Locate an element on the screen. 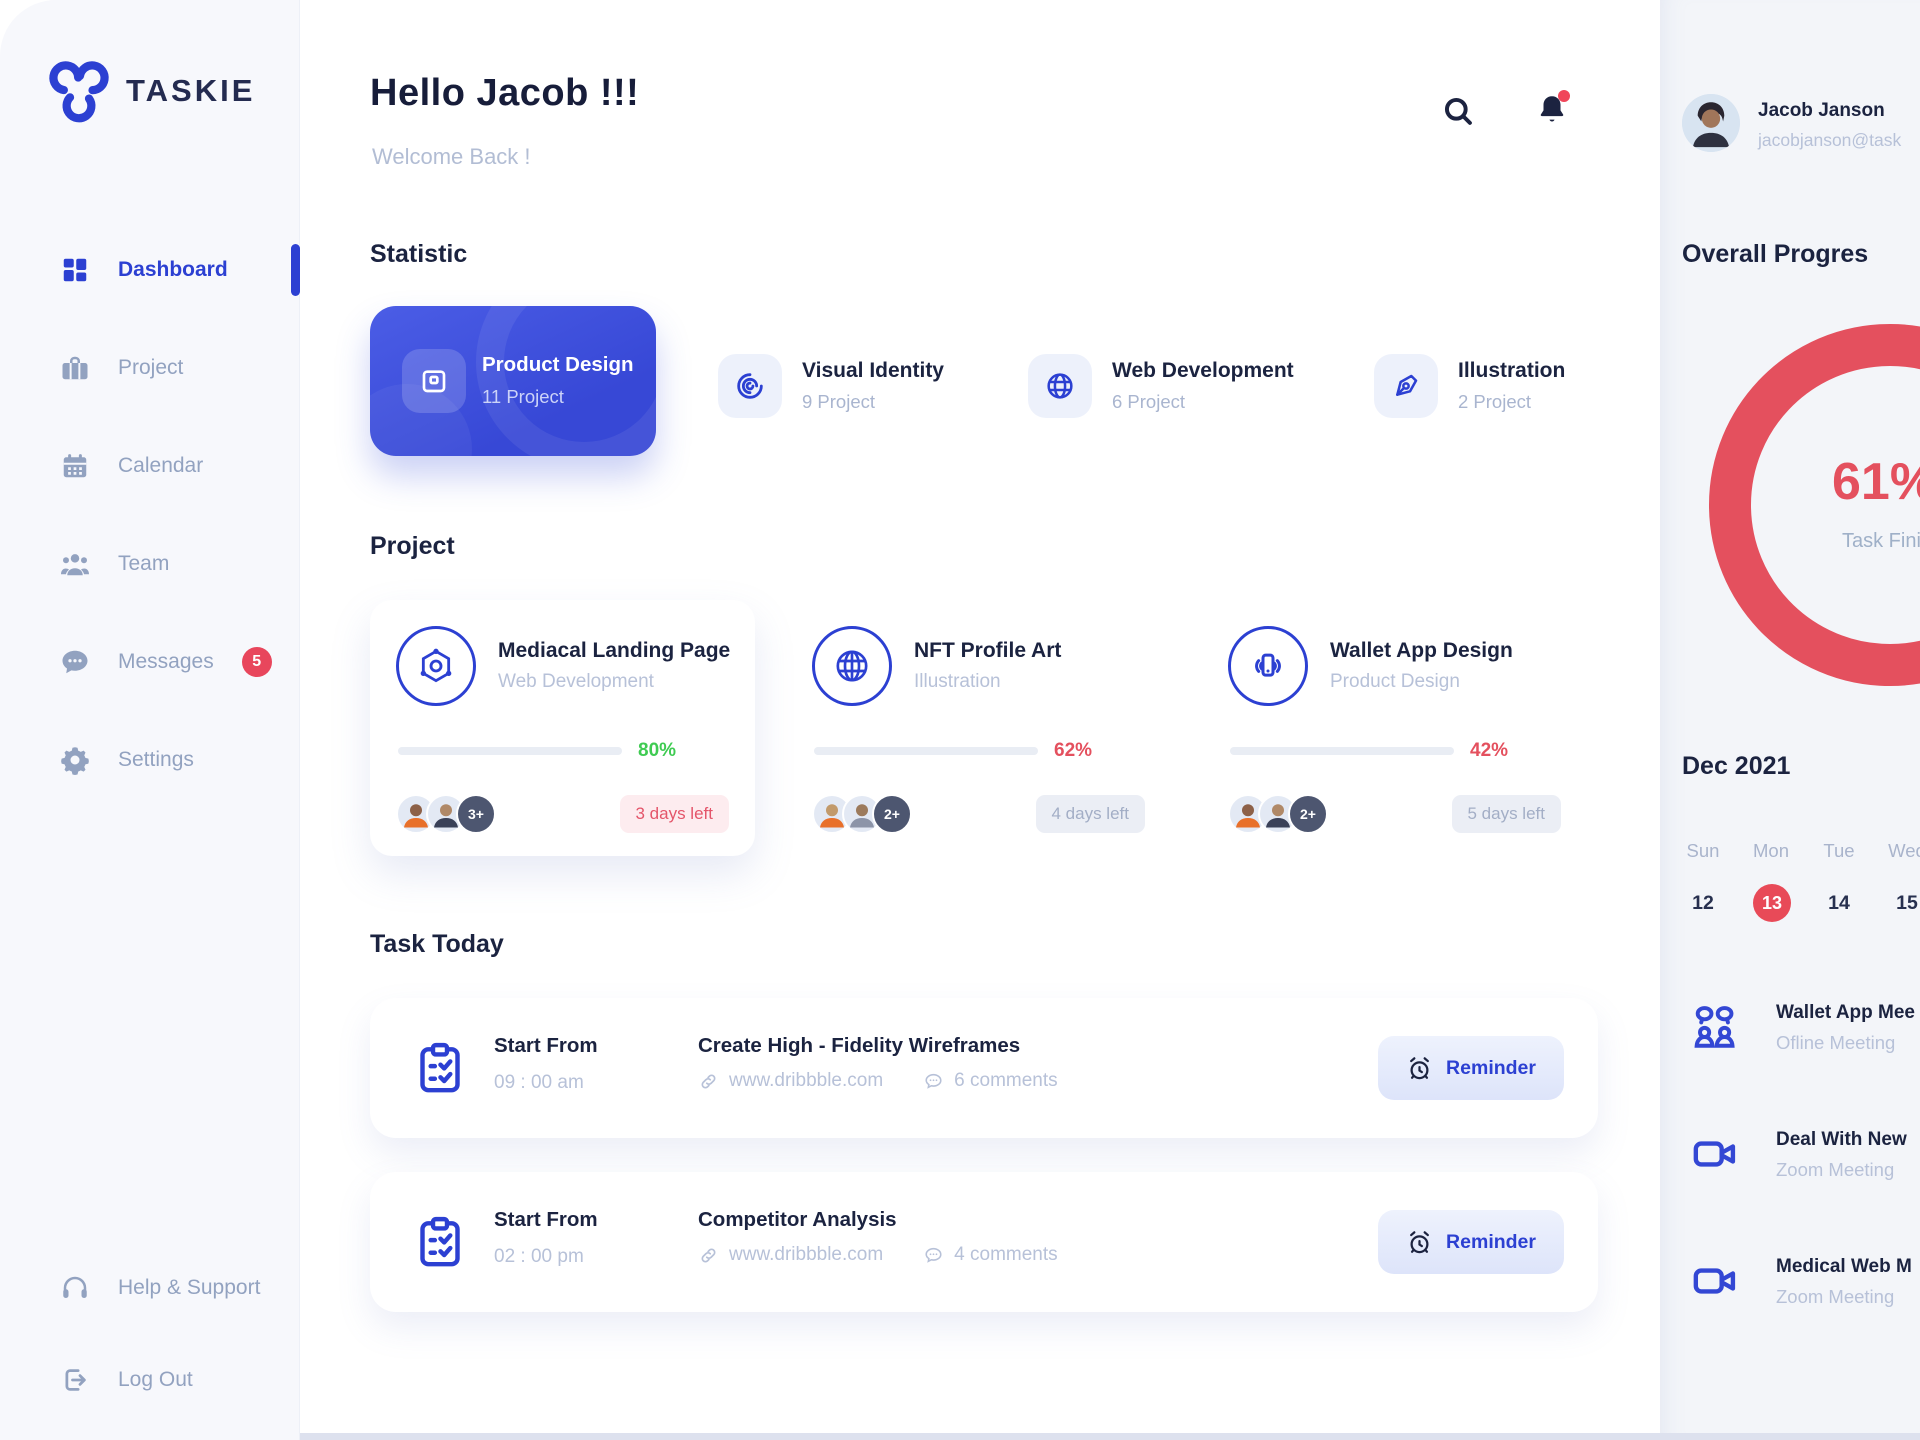 The image size is (1920, 1440). days-left-badge: 4 days left is located at coordinates (1090, 814).